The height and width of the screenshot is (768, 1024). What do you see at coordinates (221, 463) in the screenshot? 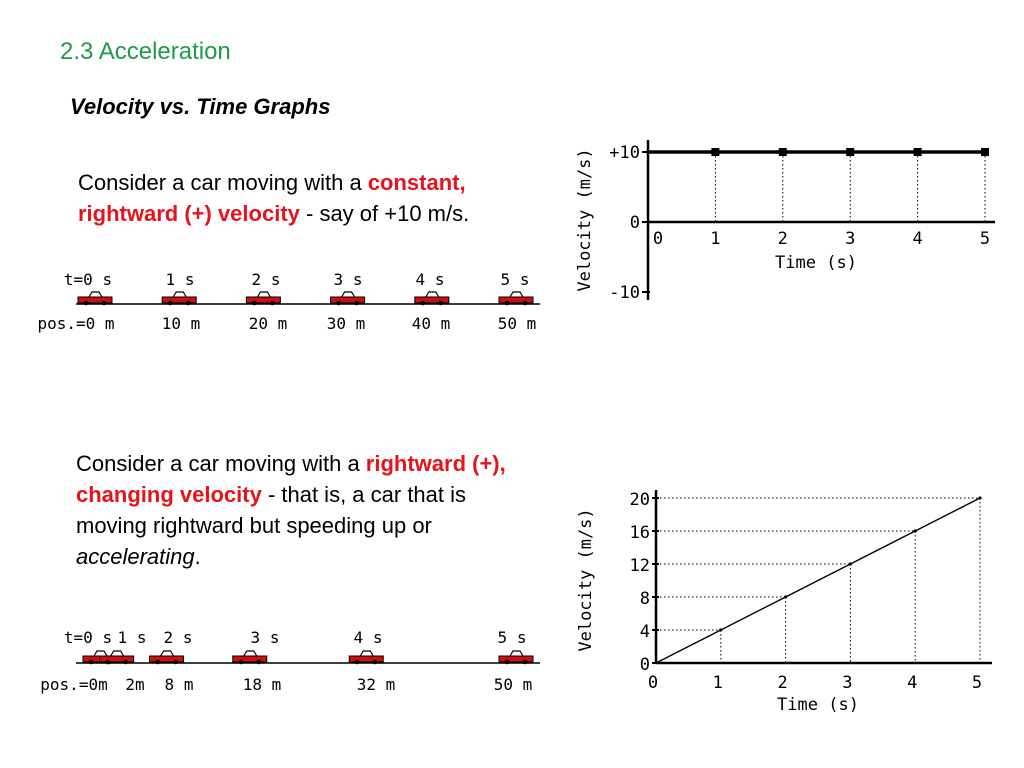
I see `para2-prefix: Consider a car moving with a` at bounding box center [221, 463].